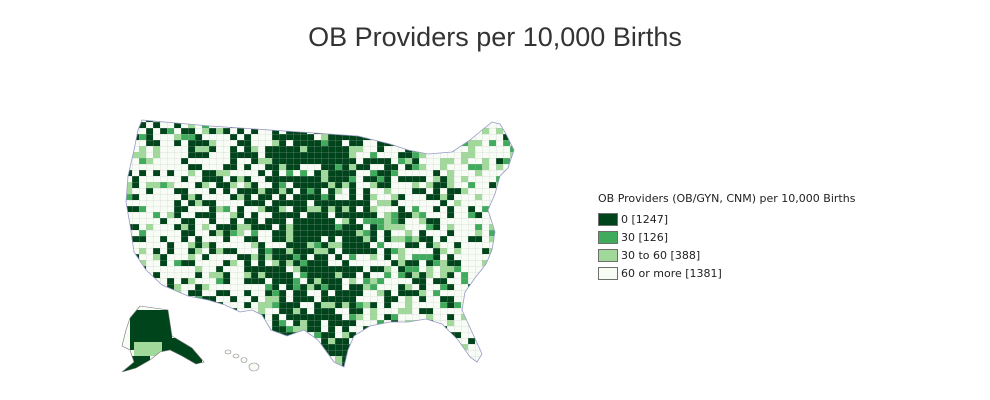 This screenshot has height=400, width=990. What do you see at coordinates (661, 255) in the screenshot?
I see `legend-label: 30 to 60 [388]` at bounding box center [661, 255].